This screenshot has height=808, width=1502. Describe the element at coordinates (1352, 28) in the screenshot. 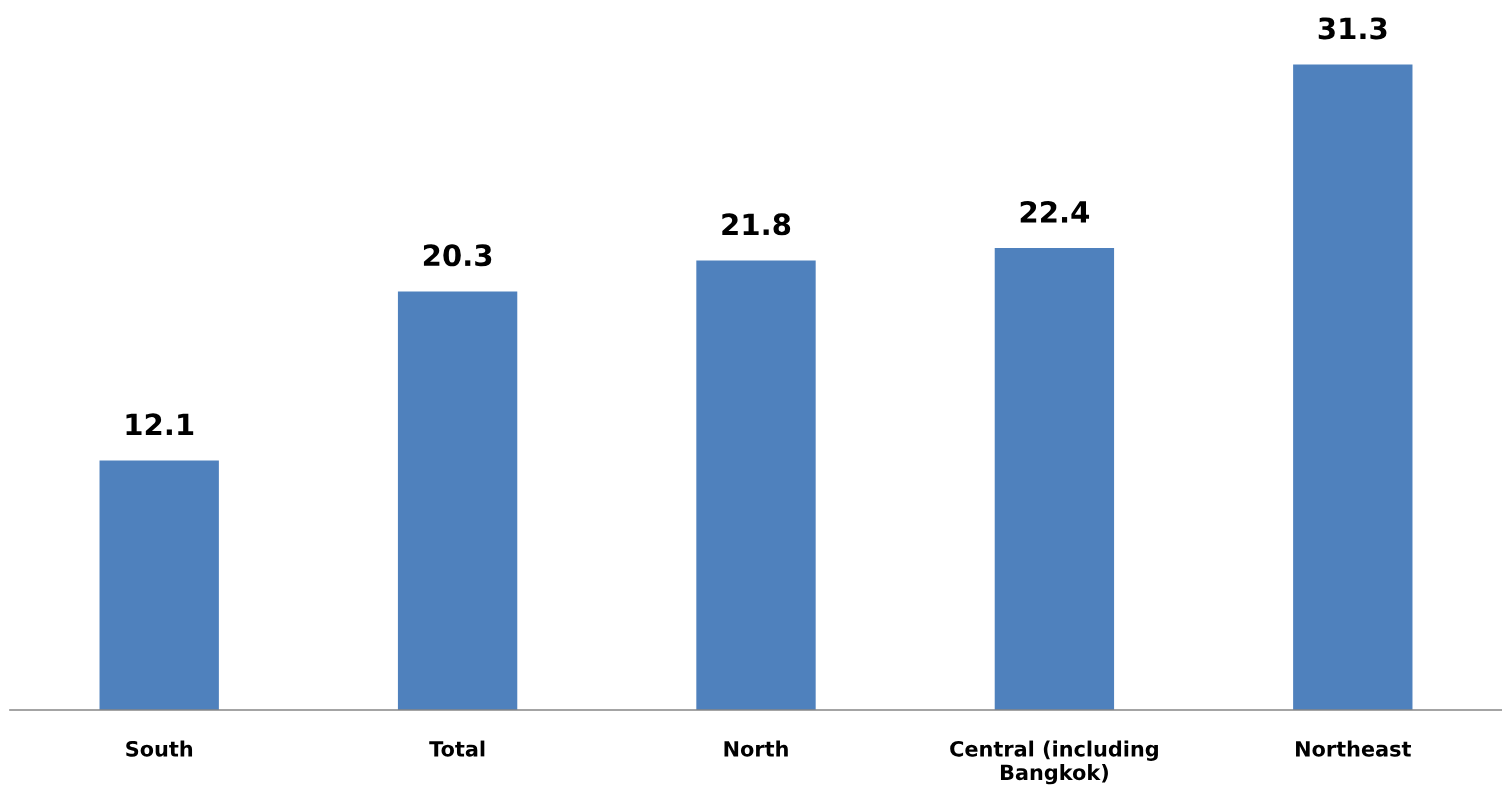

I see `data-label: 31.3` at that location.